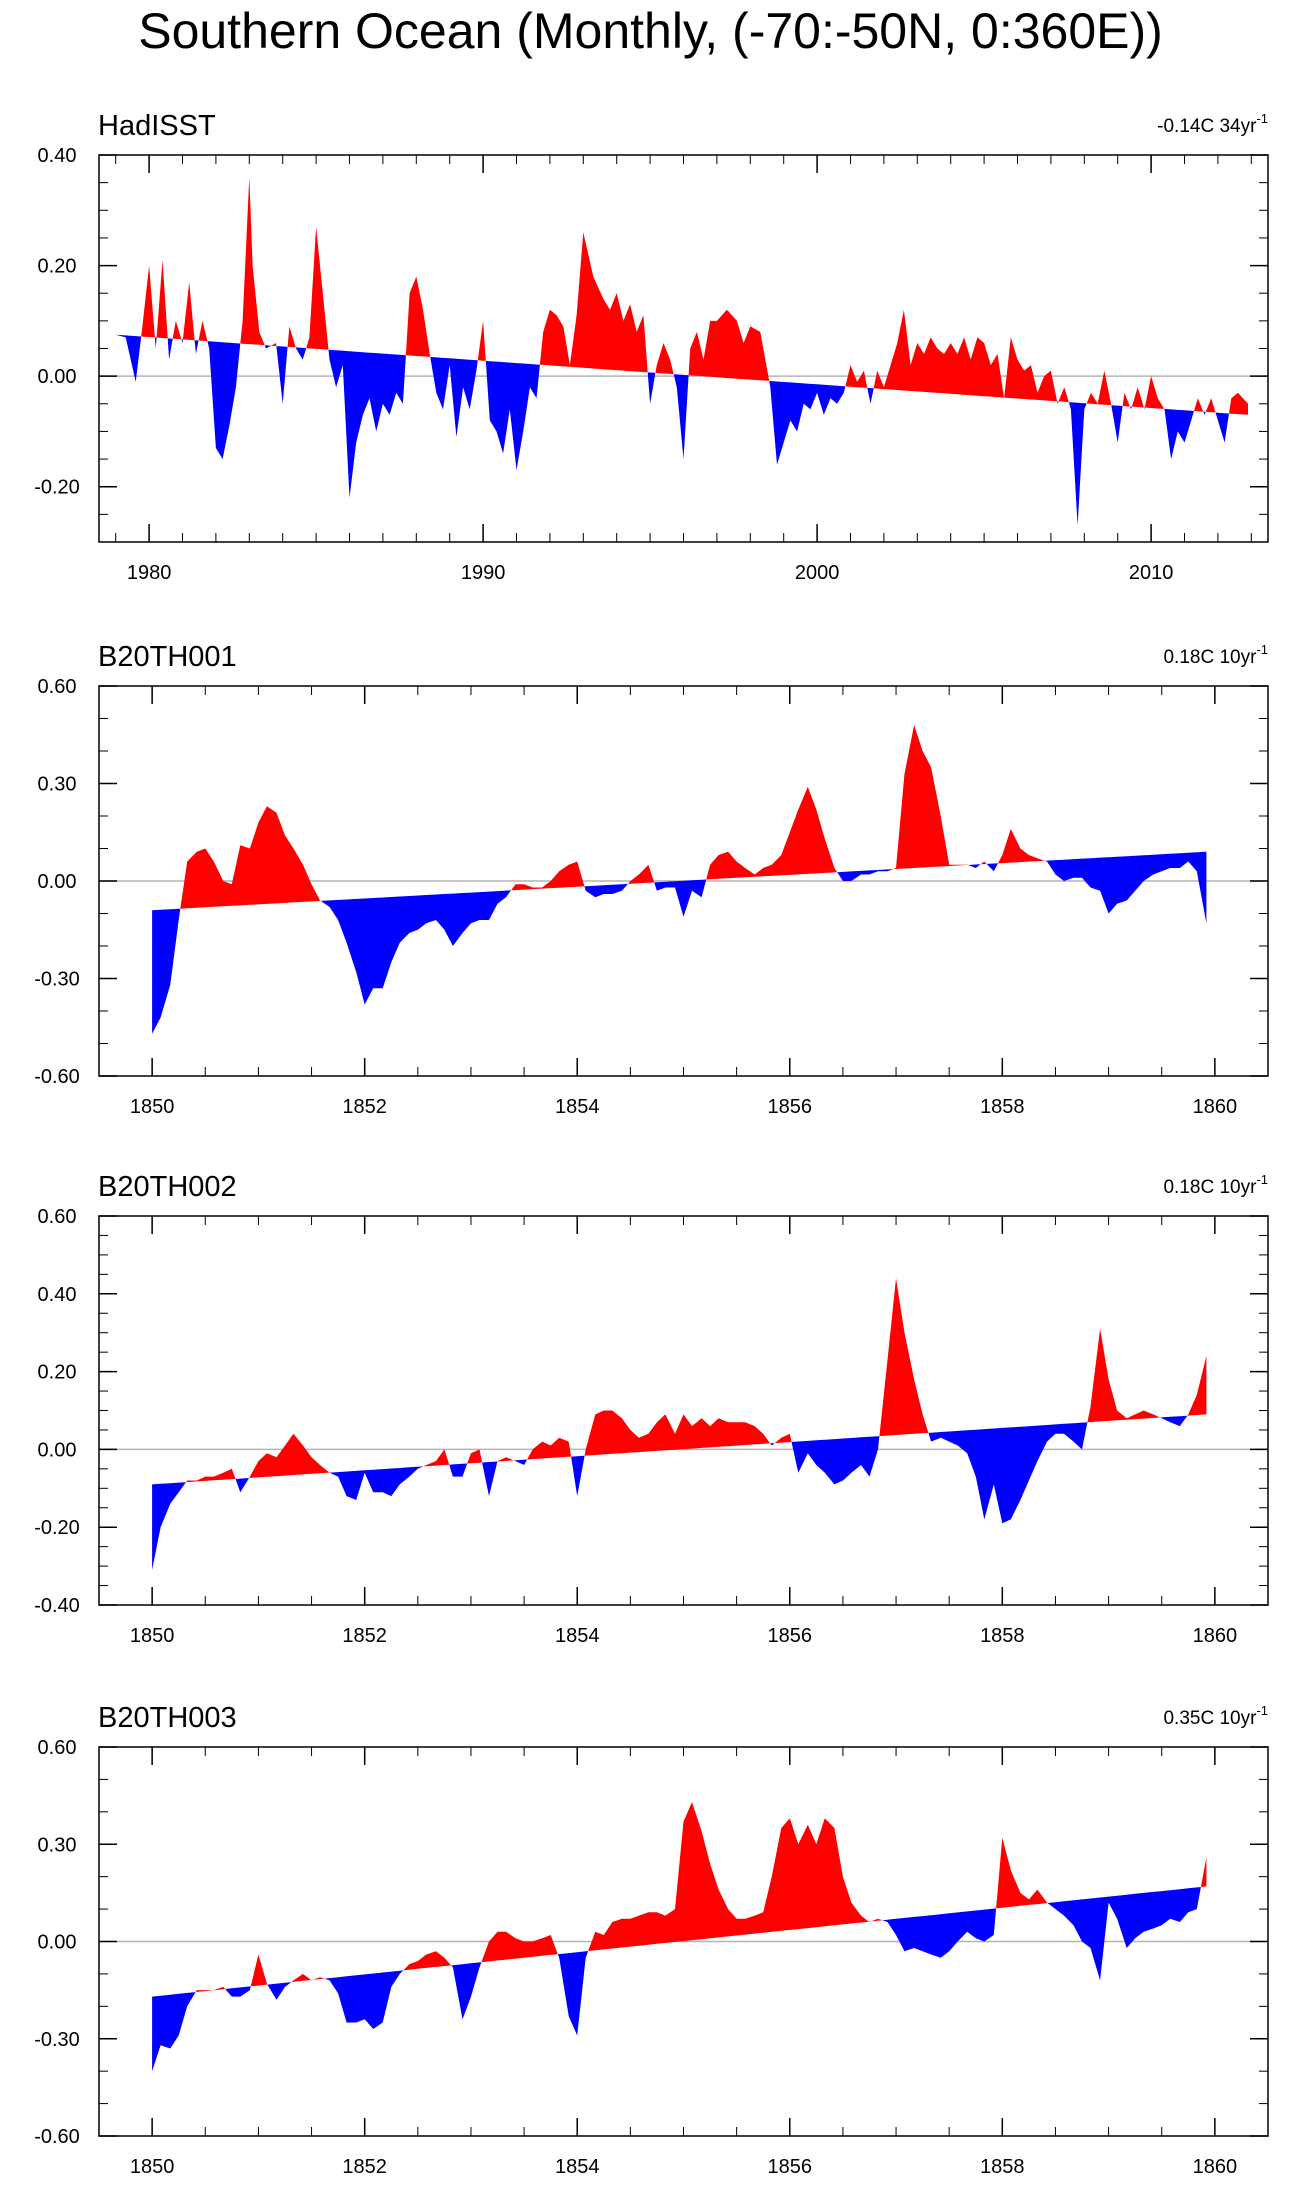  I want to click on y-tick-label: 0.30, so click(57, 1845).